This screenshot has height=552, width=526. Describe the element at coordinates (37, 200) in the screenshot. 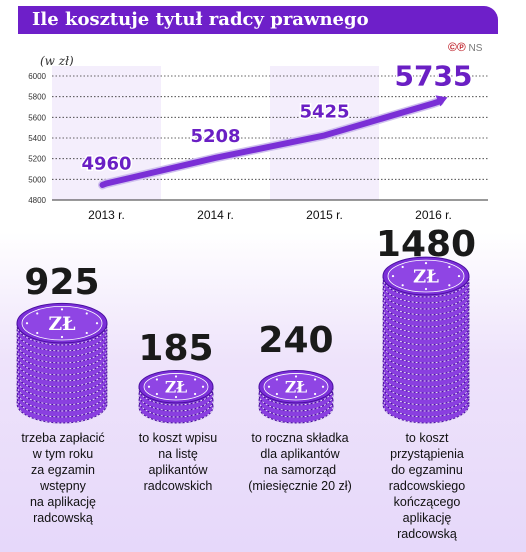

I see `y-tick-label: 4800` at that location.